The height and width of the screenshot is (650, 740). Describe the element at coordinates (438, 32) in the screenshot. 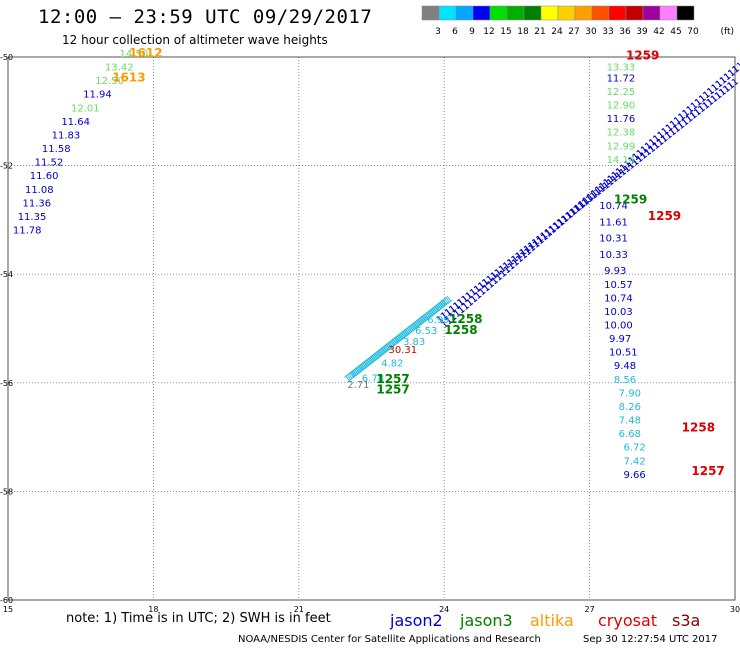

I see `colorbar-tick-label: 3` at that location.